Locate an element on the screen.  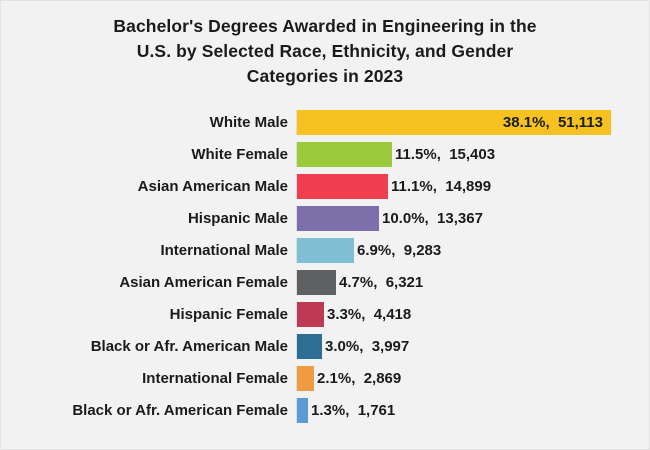
category-label: White Male is located at coordinates (248, 122).